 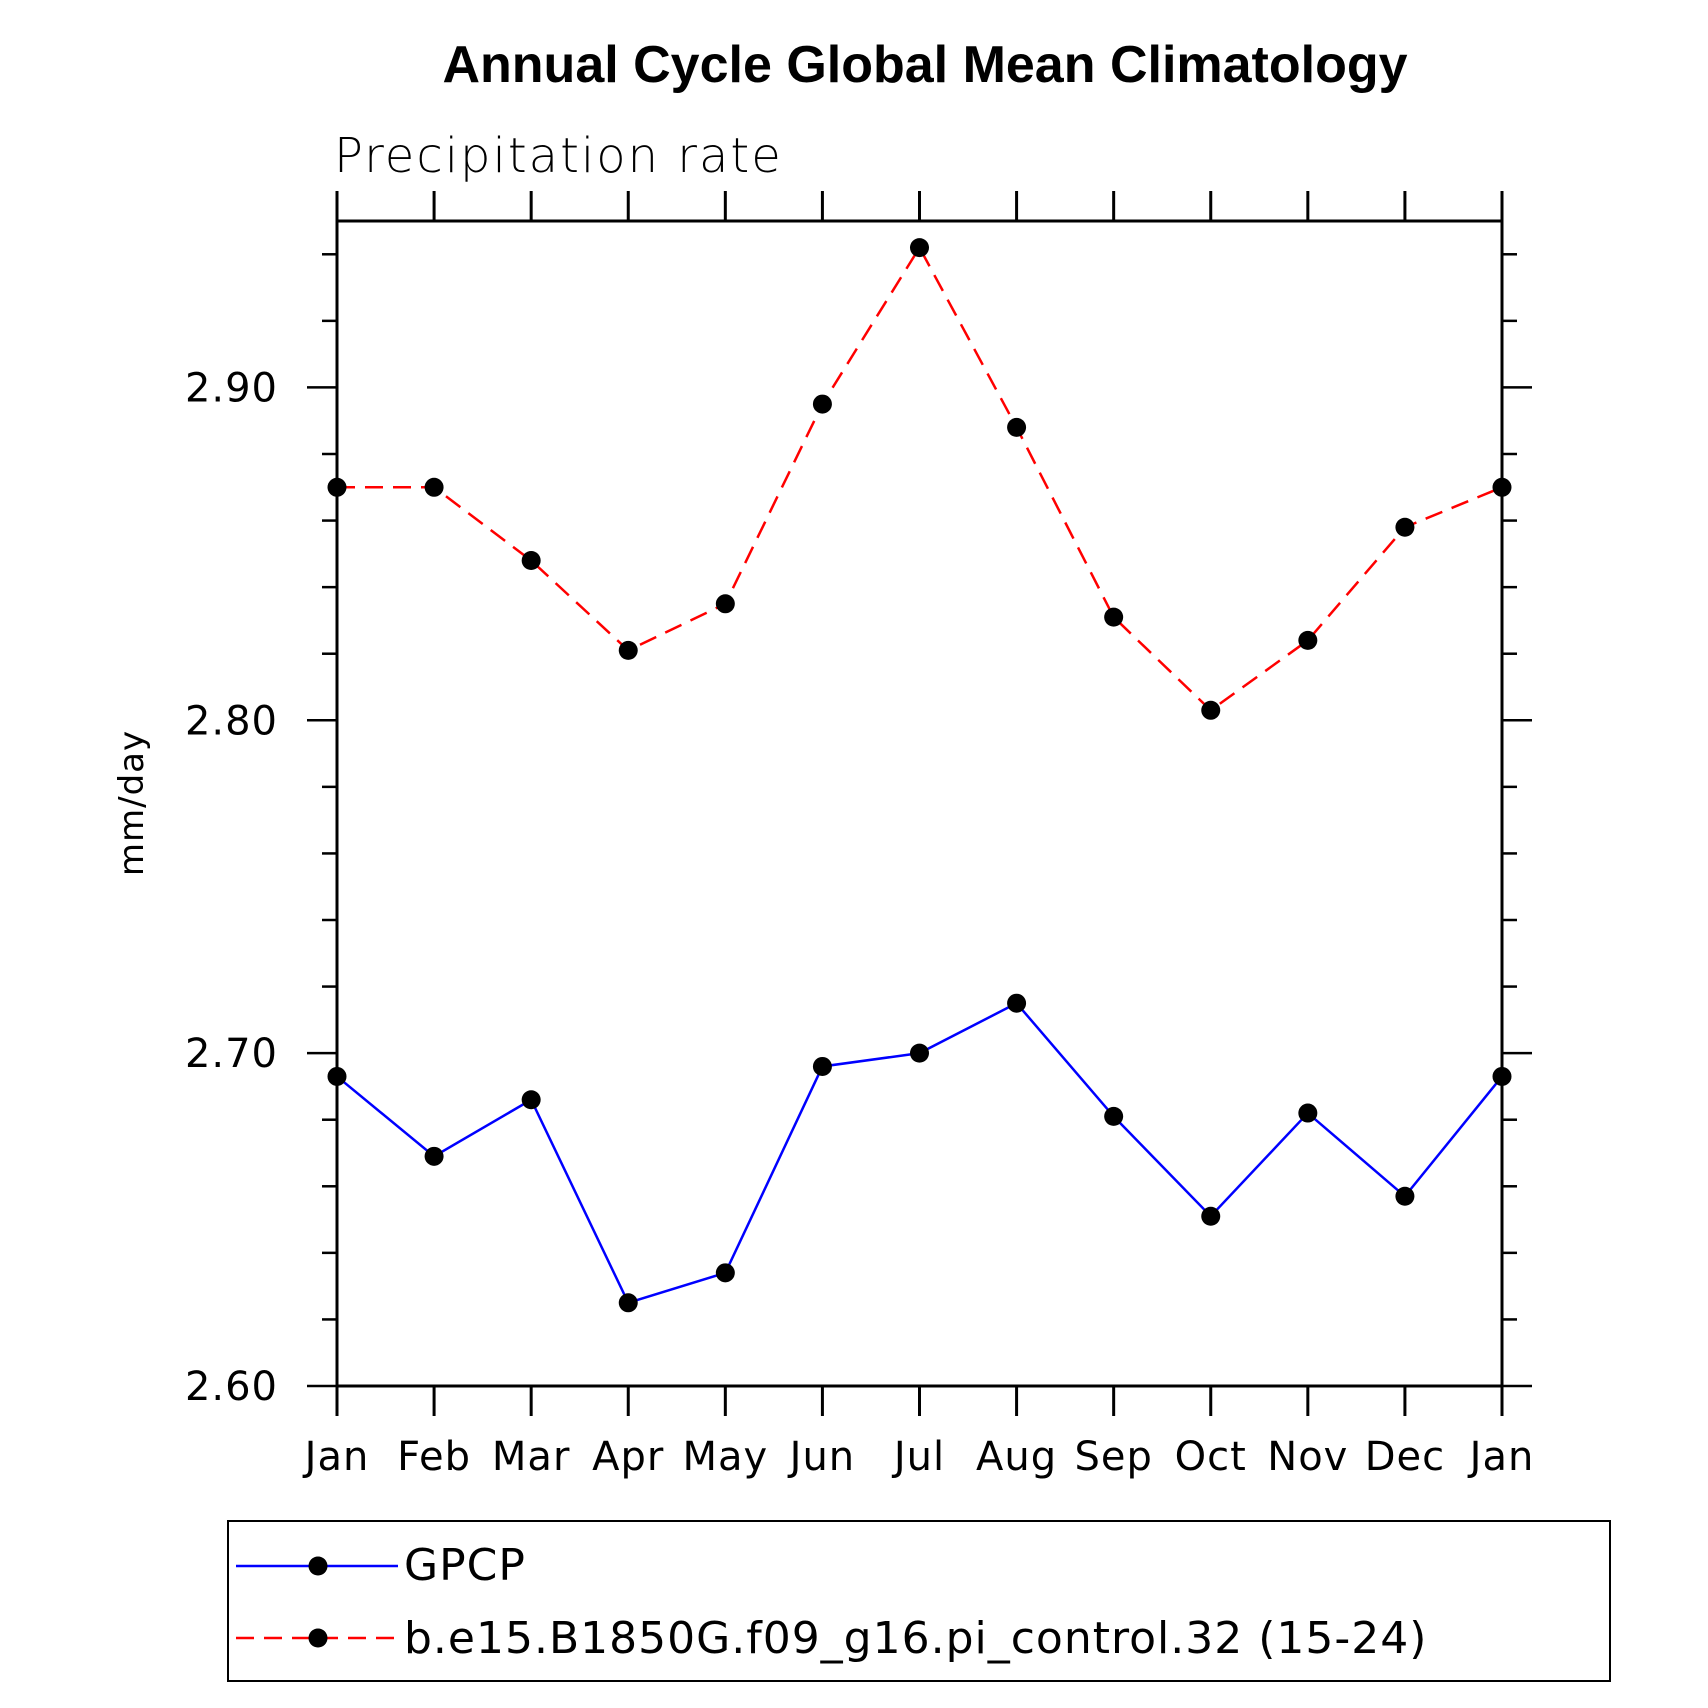 What do you see at coordinates (531, 1457) in the screenshot?
I see `x-tick-label: Mar` at bounding box center [531, 1457].